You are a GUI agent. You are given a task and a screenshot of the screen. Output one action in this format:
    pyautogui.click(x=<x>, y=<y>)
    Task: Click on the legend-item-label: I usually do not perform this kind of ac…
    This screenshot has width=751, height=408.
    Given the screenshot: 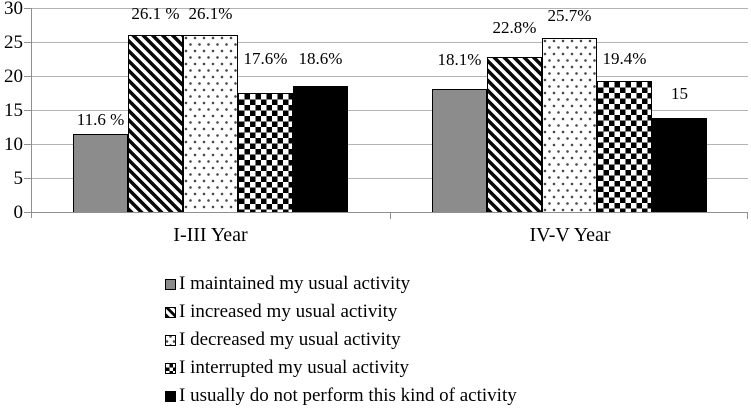 What is the action you would take?
    pyautogui.click(x=348, y=395)
    